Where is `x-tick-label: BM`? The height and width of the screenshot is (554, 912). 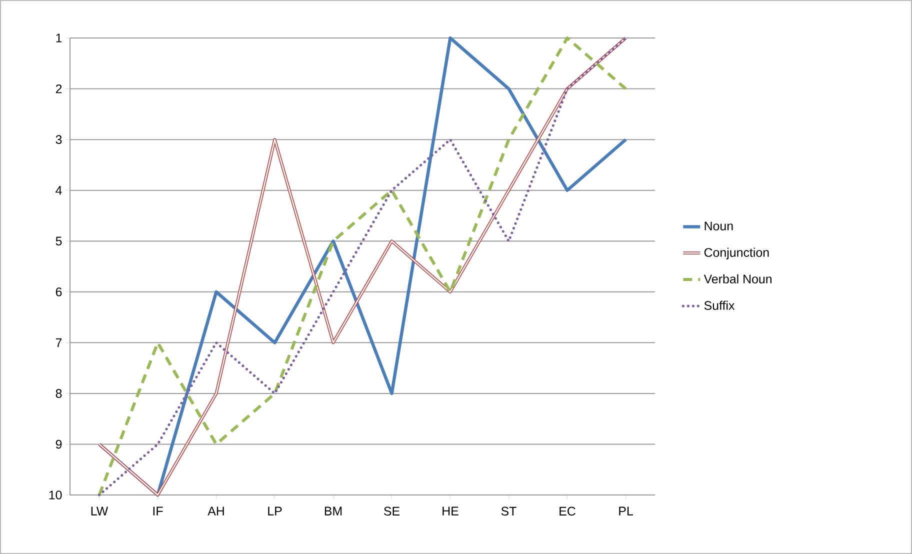
x-tick-label: BM is located at coordinates (333, 511).